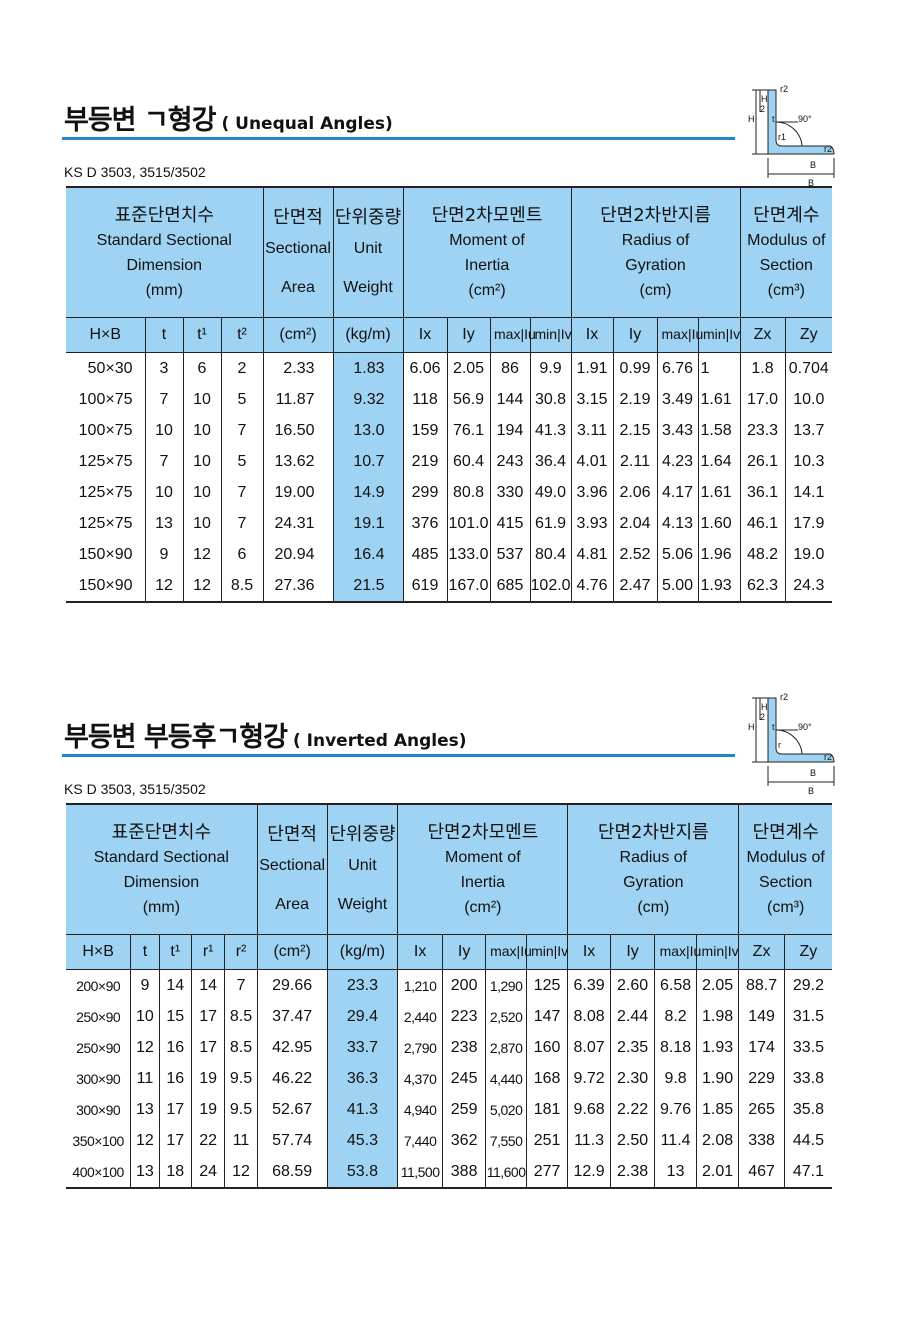  Describe the element at coordinates (785, 869) in the screenshot. I see `header-modulus: 단면계수 Modulus of Section (cm³)` at that location.